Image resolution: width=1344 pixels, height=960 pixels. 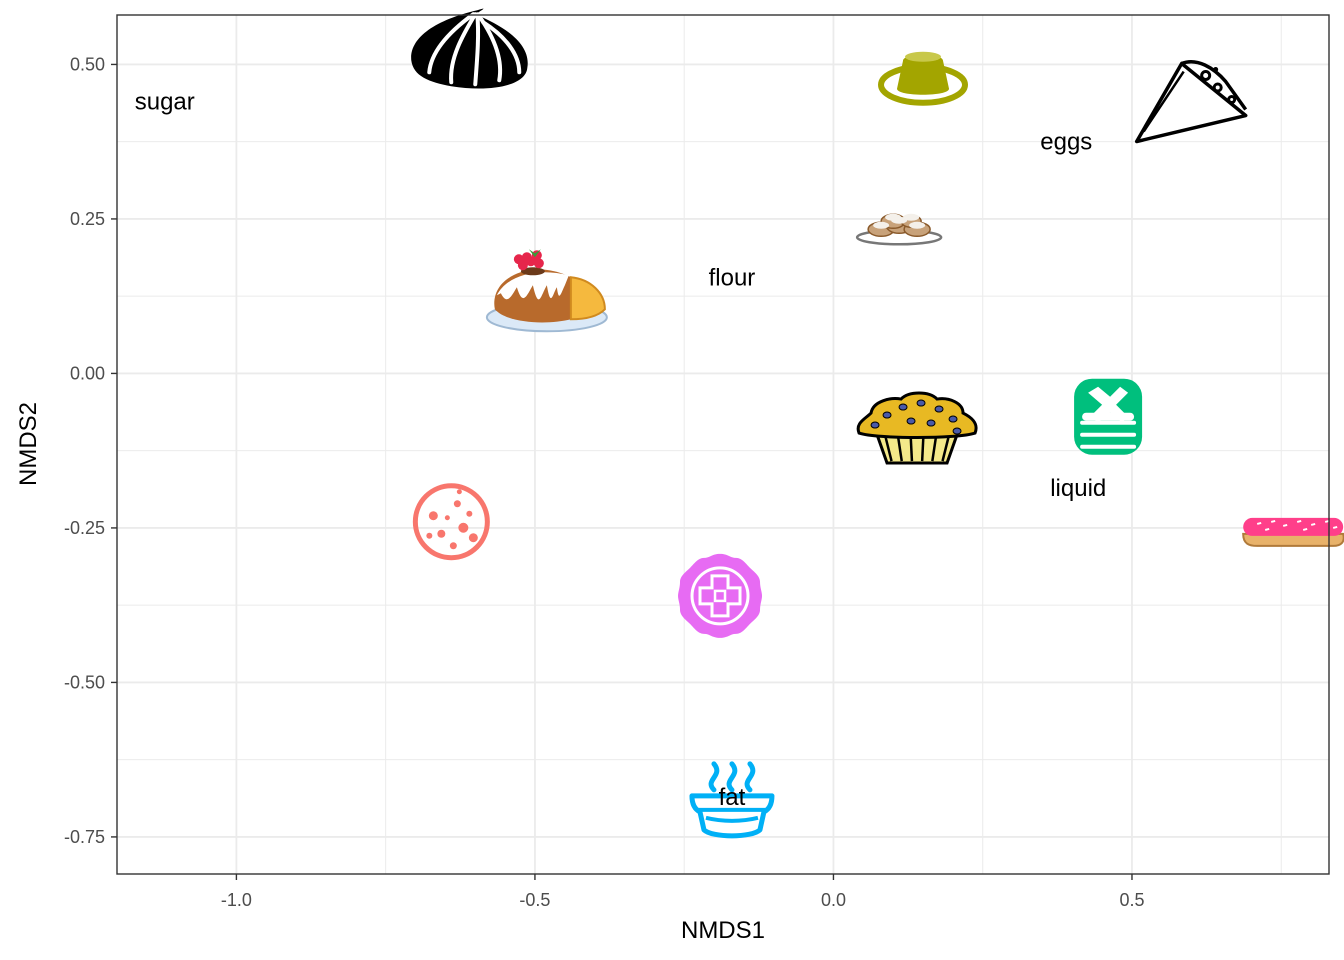 I want to click on variable-label-eggs: eggs, so click(x=1066, y=142).